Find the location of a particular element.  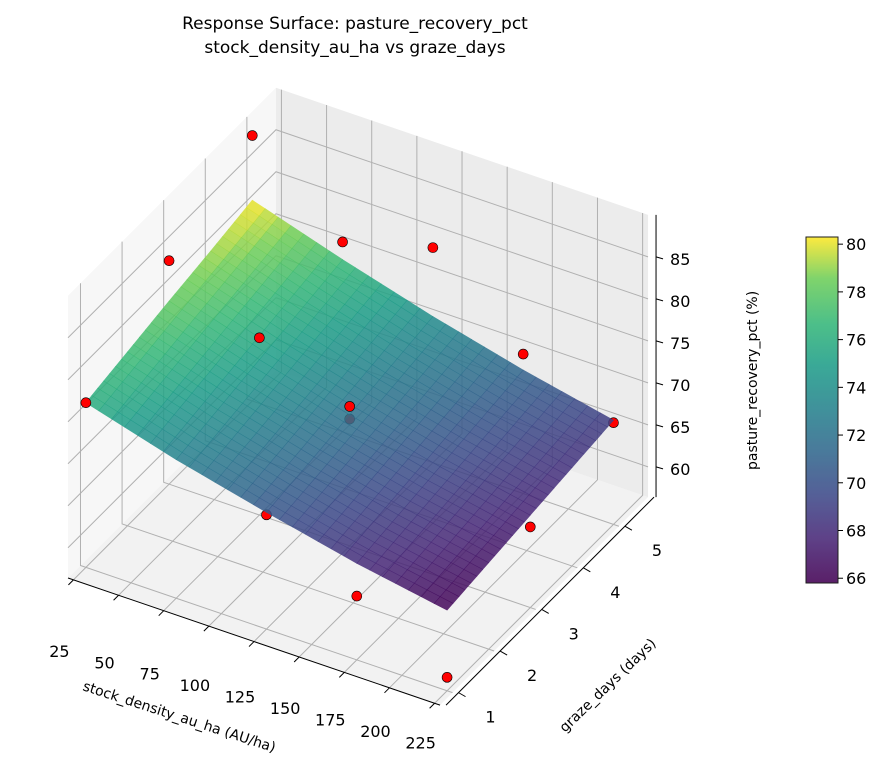

z-tick-label: 85 is located at coordinates (680, 259).